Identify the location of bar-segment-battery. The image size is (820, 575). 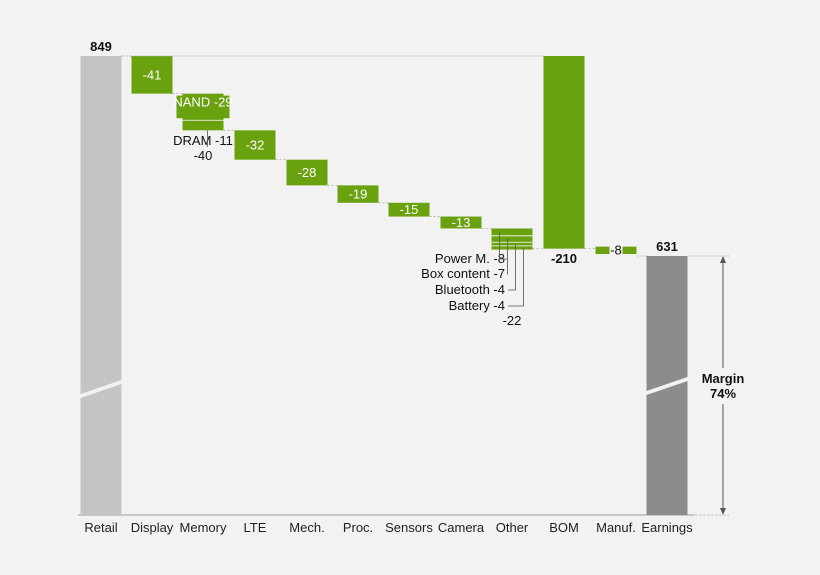
(512, 247).